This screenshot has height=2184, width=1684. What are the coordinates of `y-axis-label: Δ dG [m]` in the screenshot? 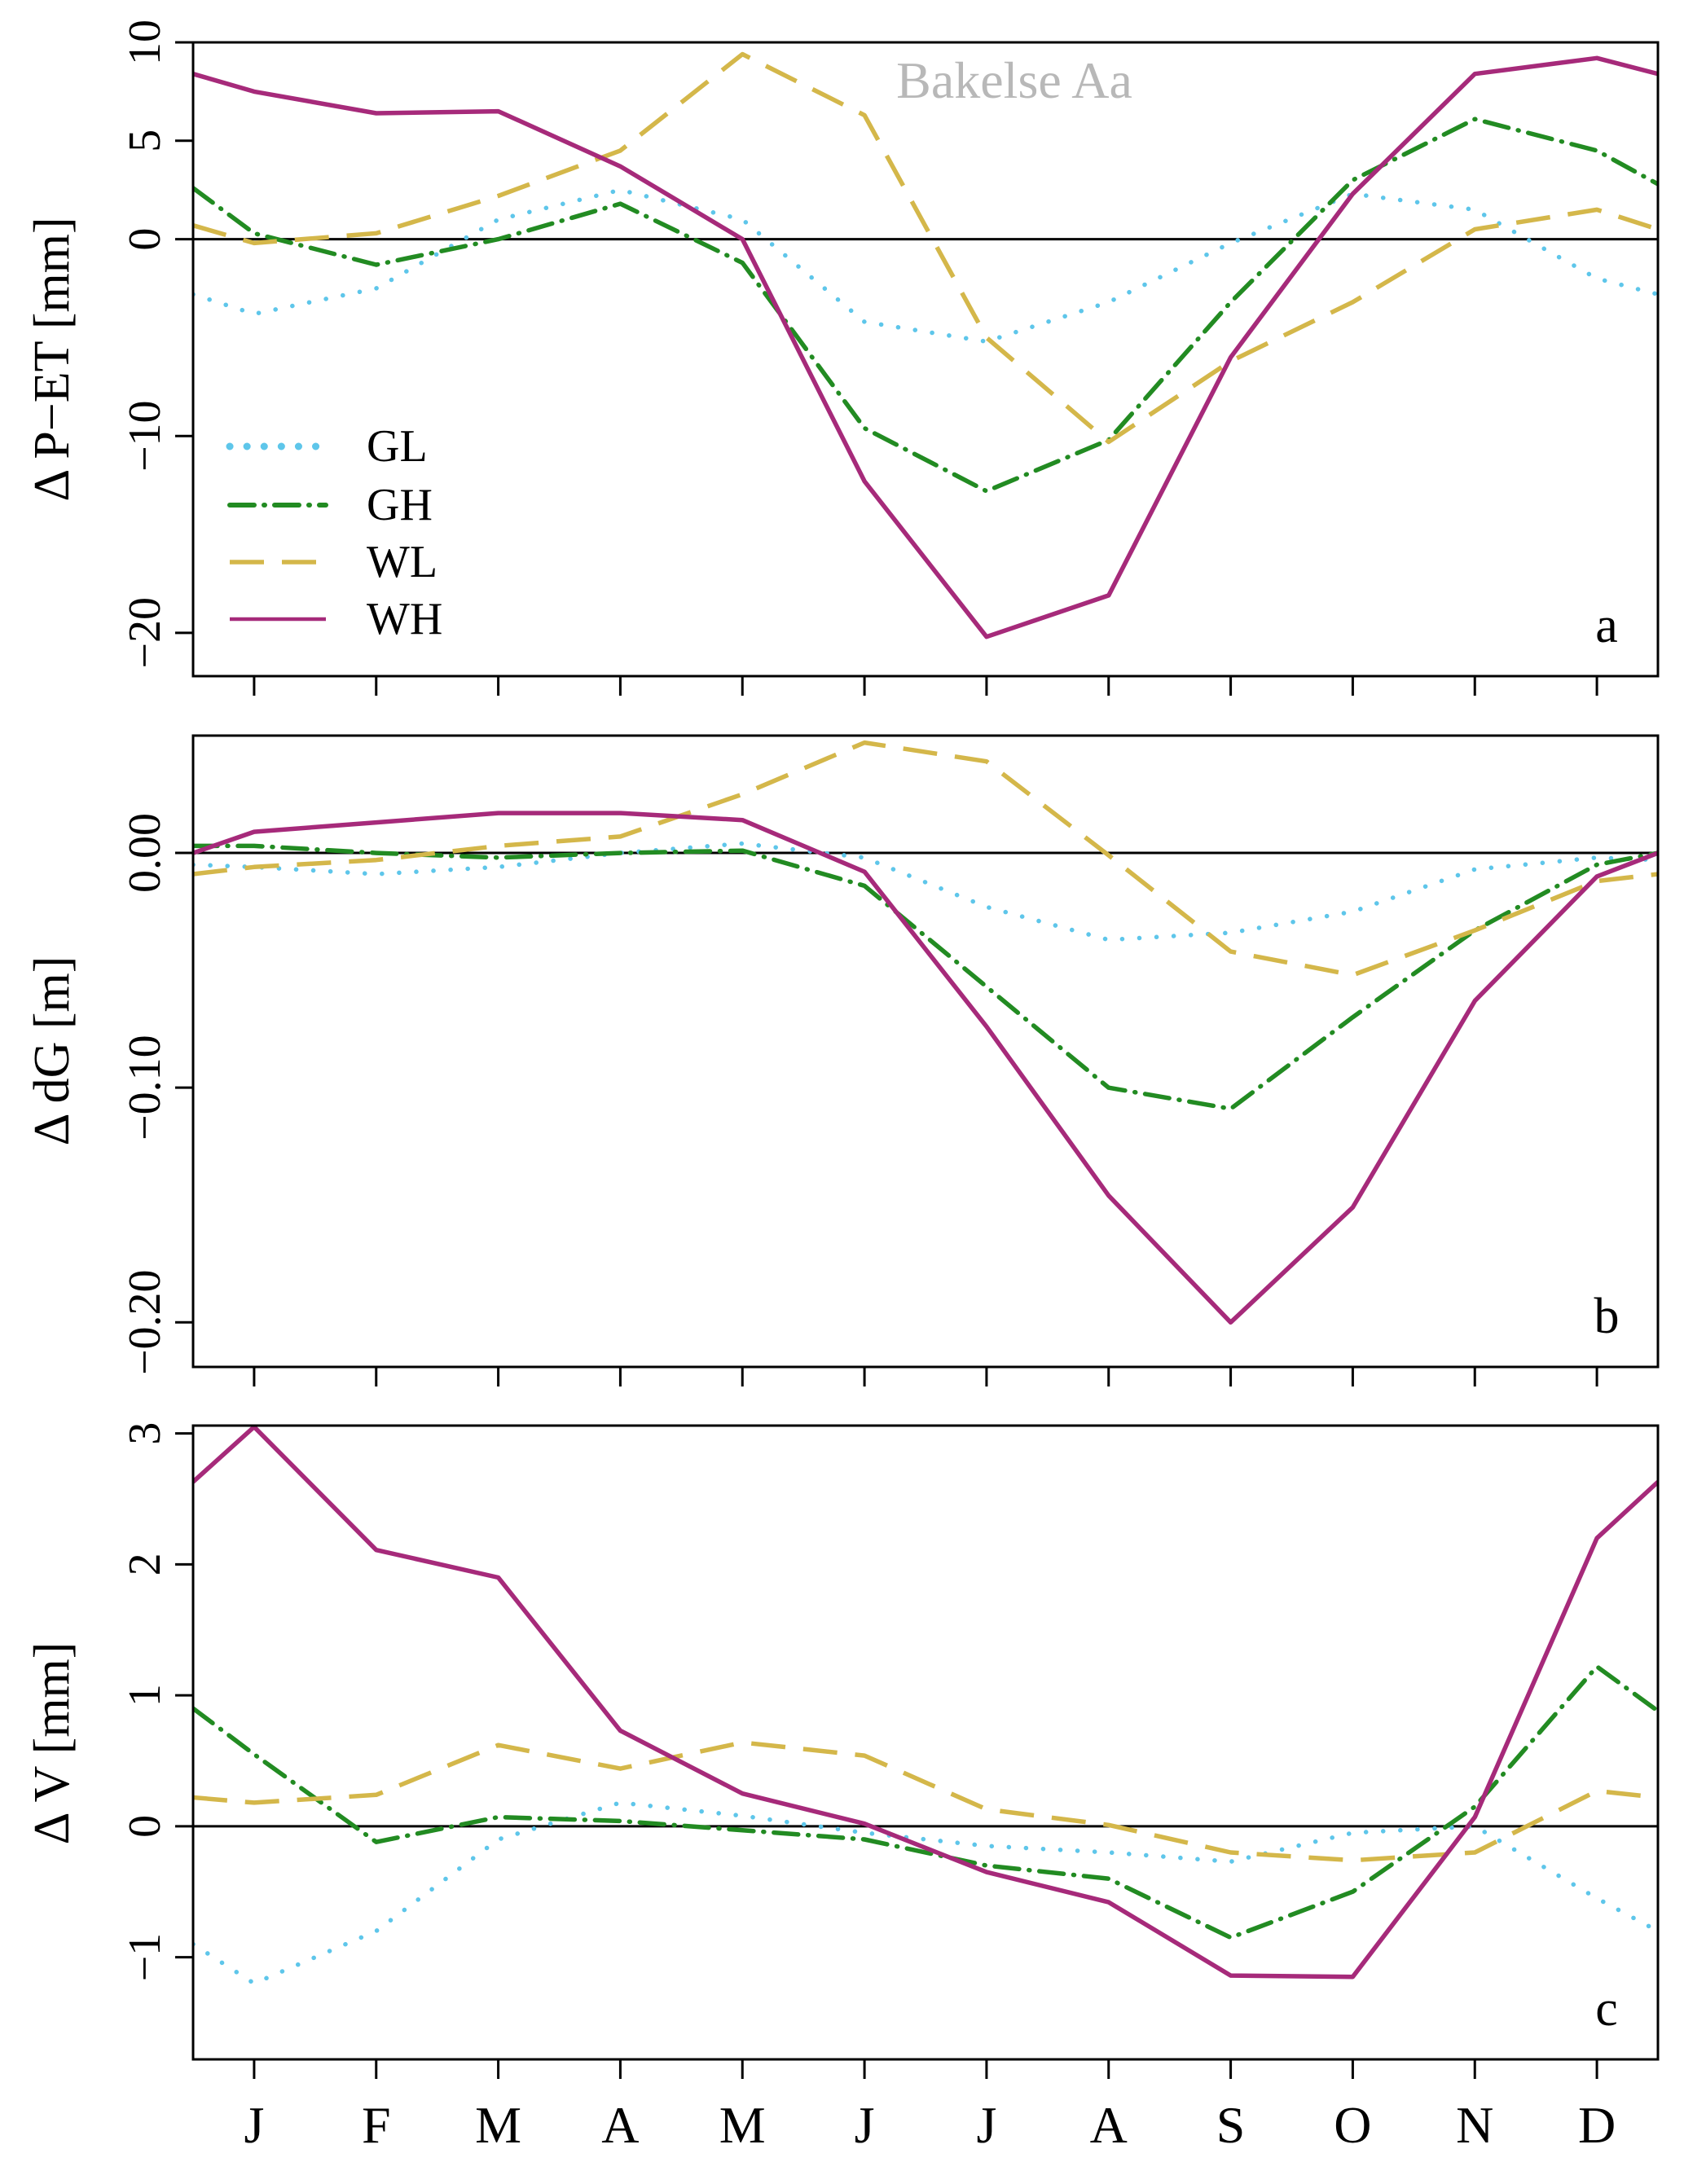 It's located at (52, 1051).